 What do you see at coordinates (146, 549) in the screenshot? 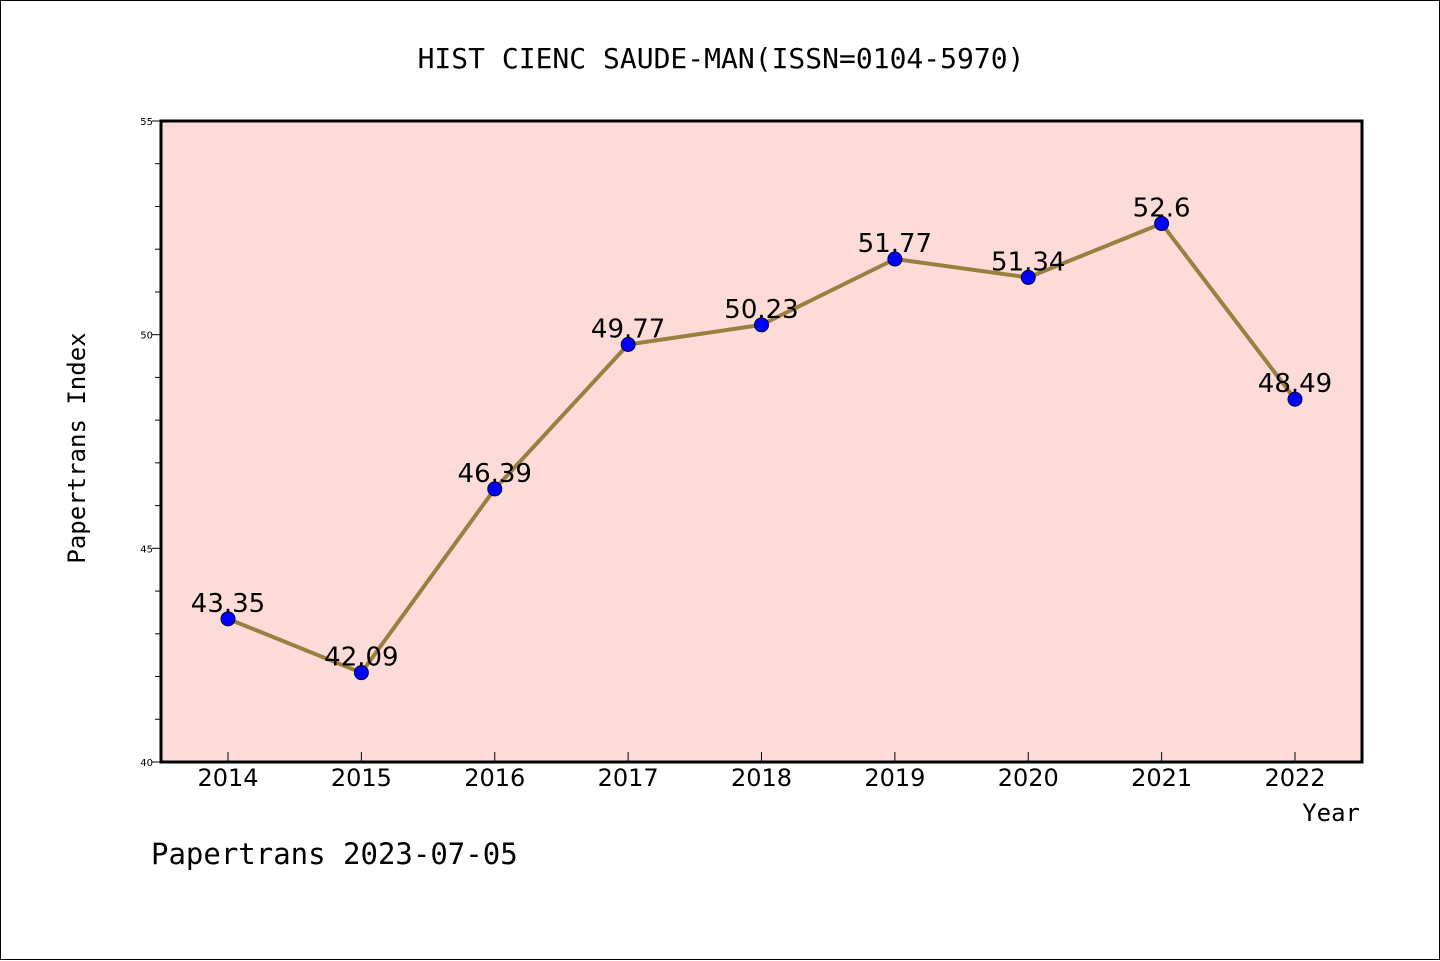
I see `y-tick-label: 45` at bounding box center [146, 549].